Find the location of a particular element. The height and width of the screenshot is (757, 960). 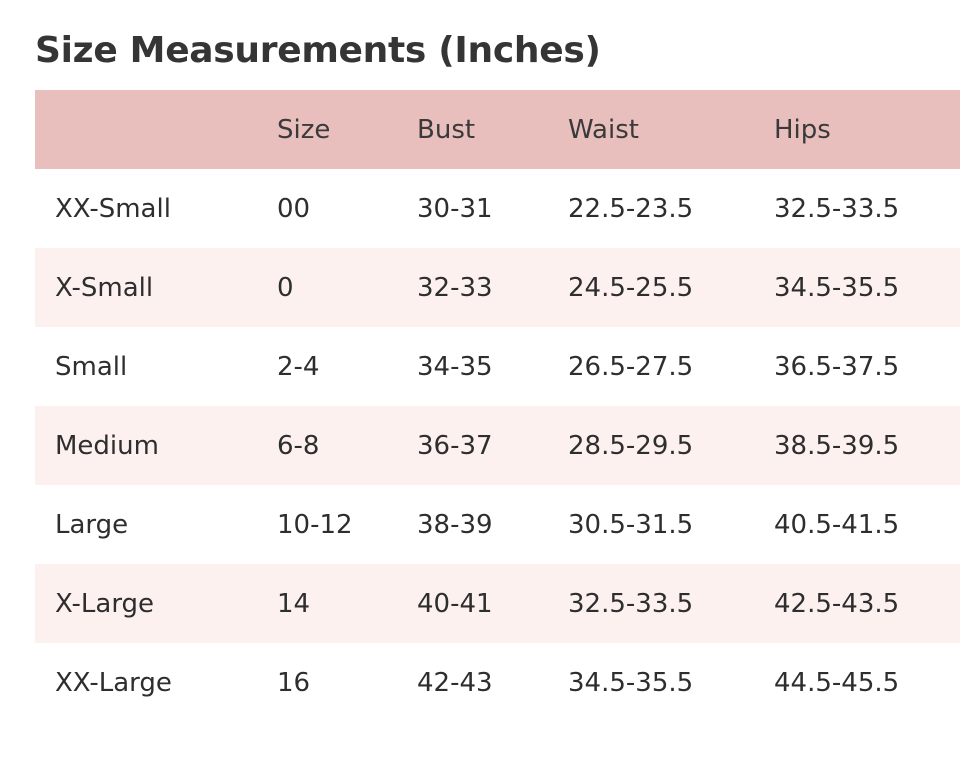

header-cell-label is located at coordinates (156, 129).